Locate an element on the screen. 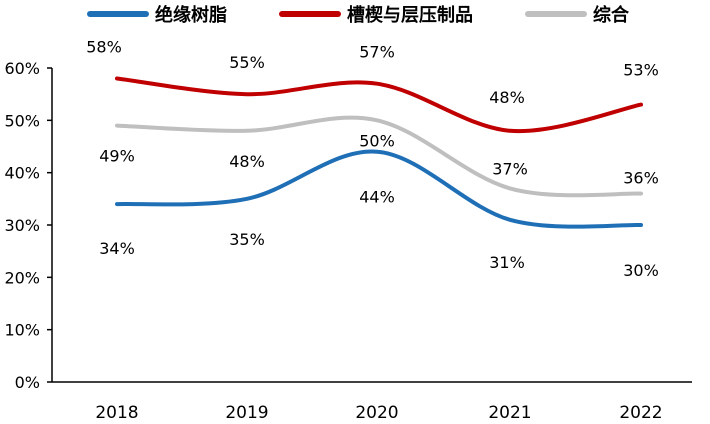  x-tick-label: 2021 is located at coordinates (509, 413).